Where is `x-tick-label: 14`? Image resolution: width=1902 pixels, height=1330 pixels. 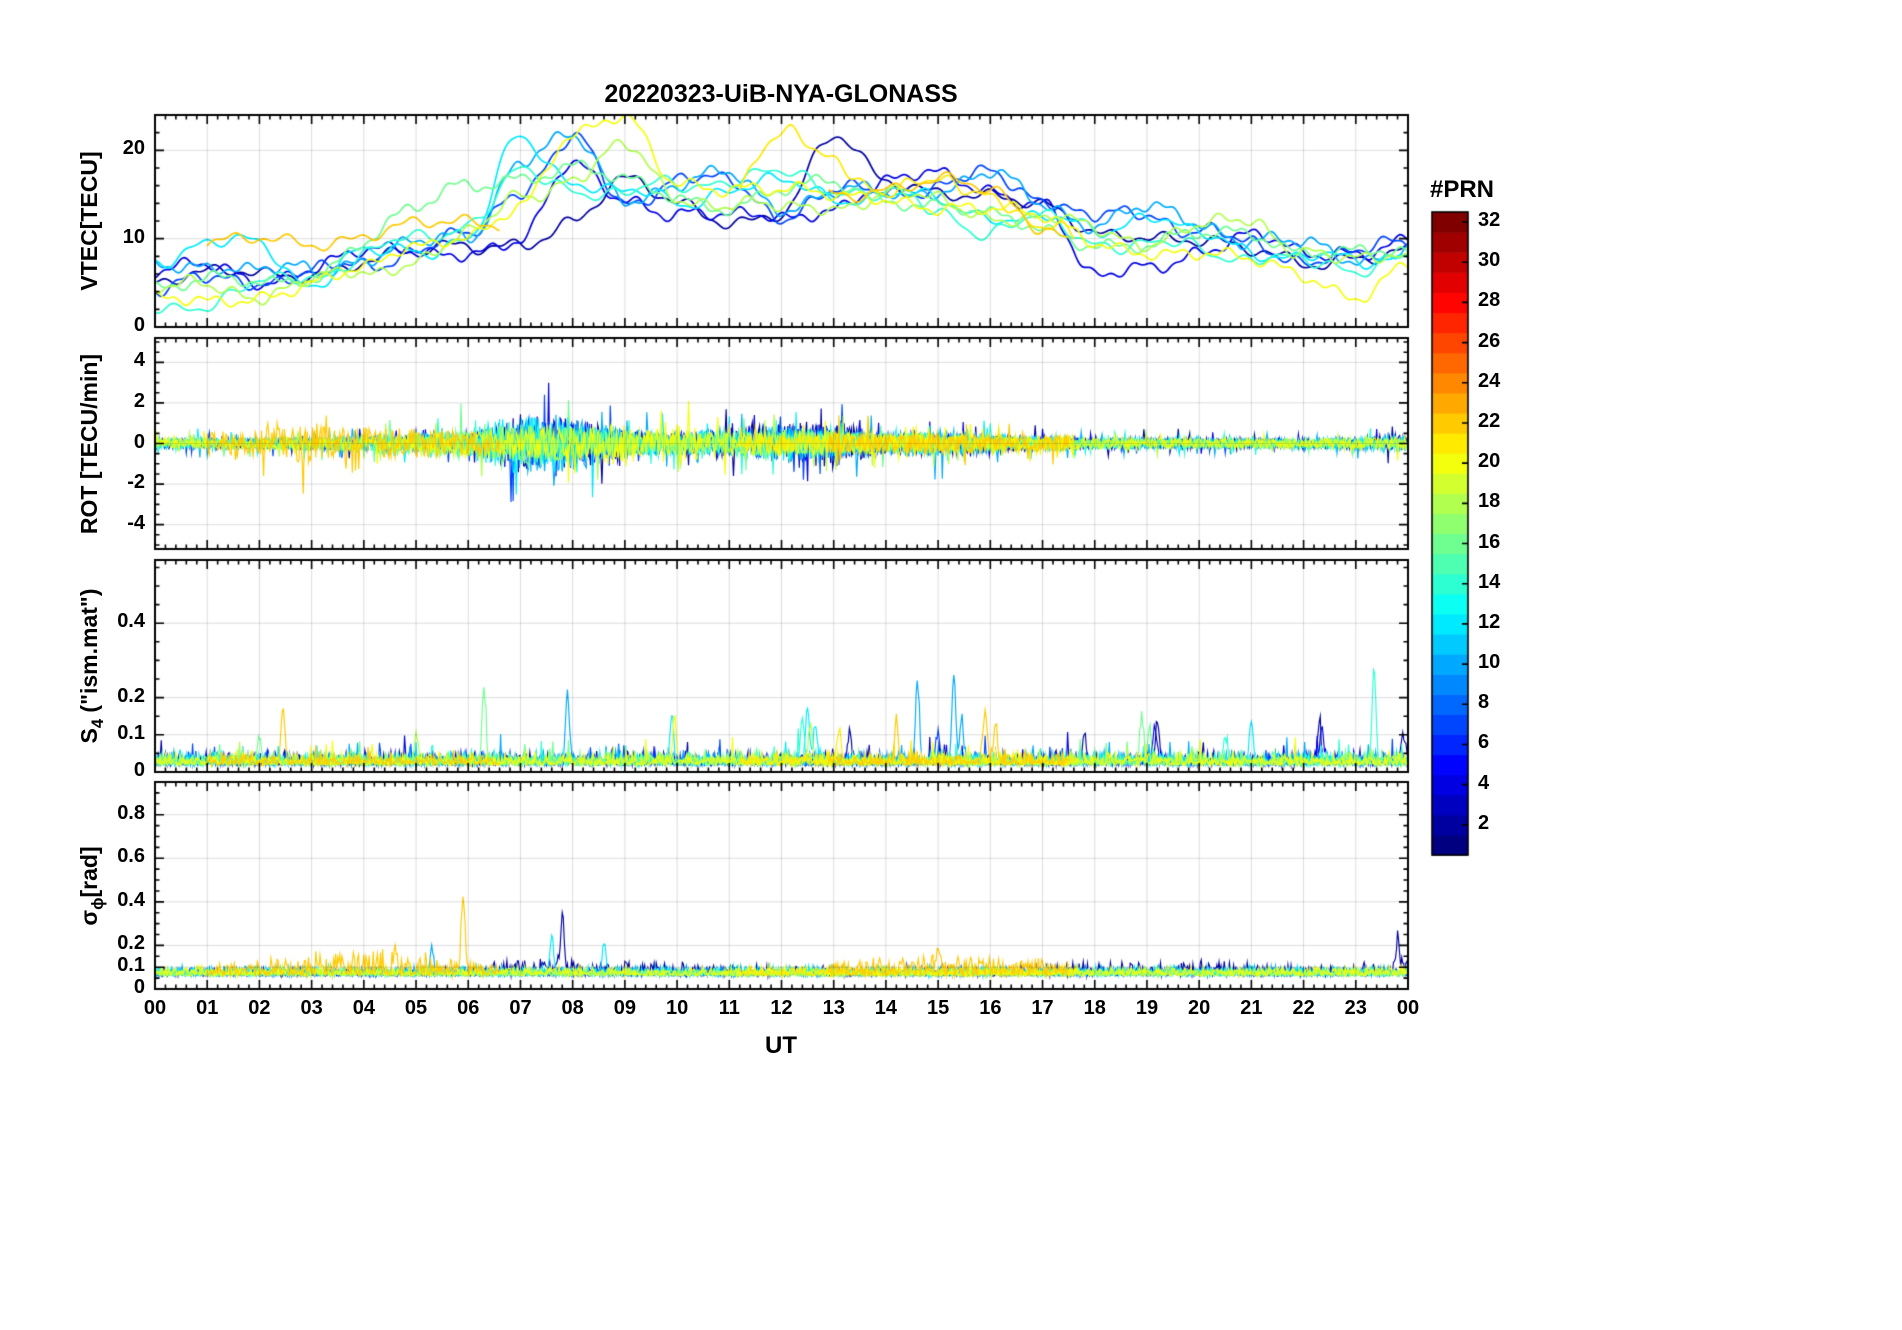 x-tick-label: 14 is located at coordinates (886, 1008).